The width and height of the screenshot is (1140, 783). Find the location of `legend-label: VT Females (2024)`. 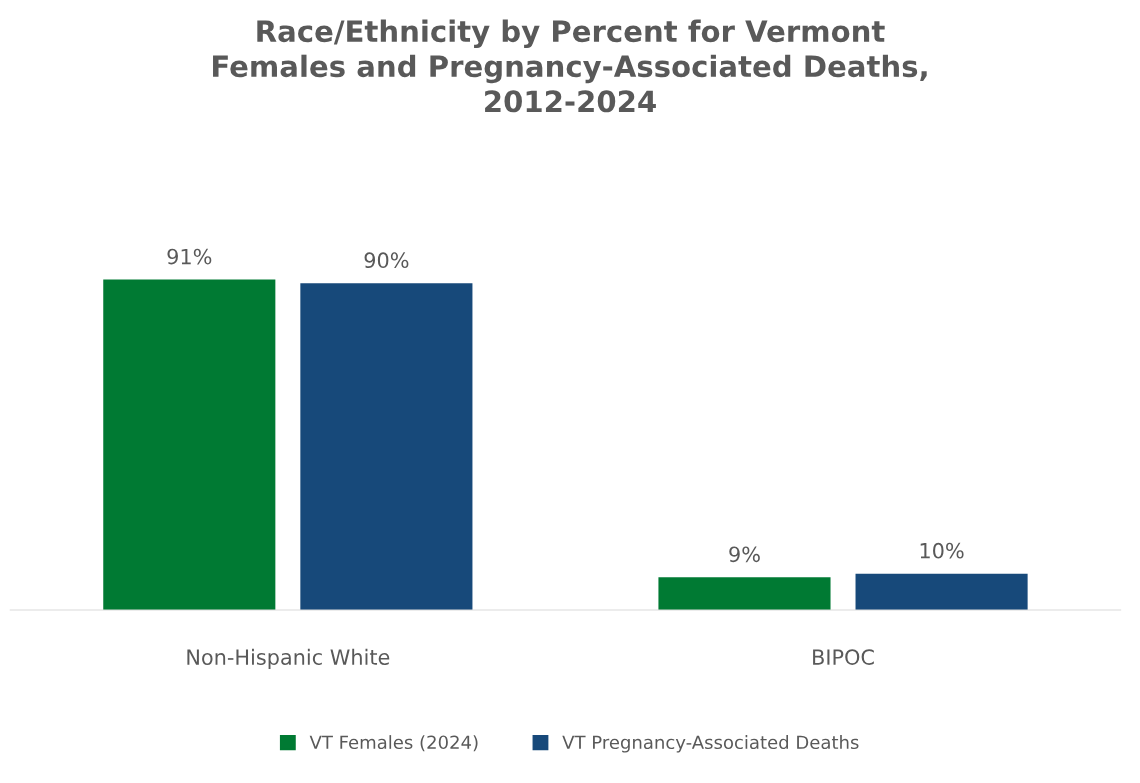

legend-label: VT Females (2024) is located at coordinates (393, 743).